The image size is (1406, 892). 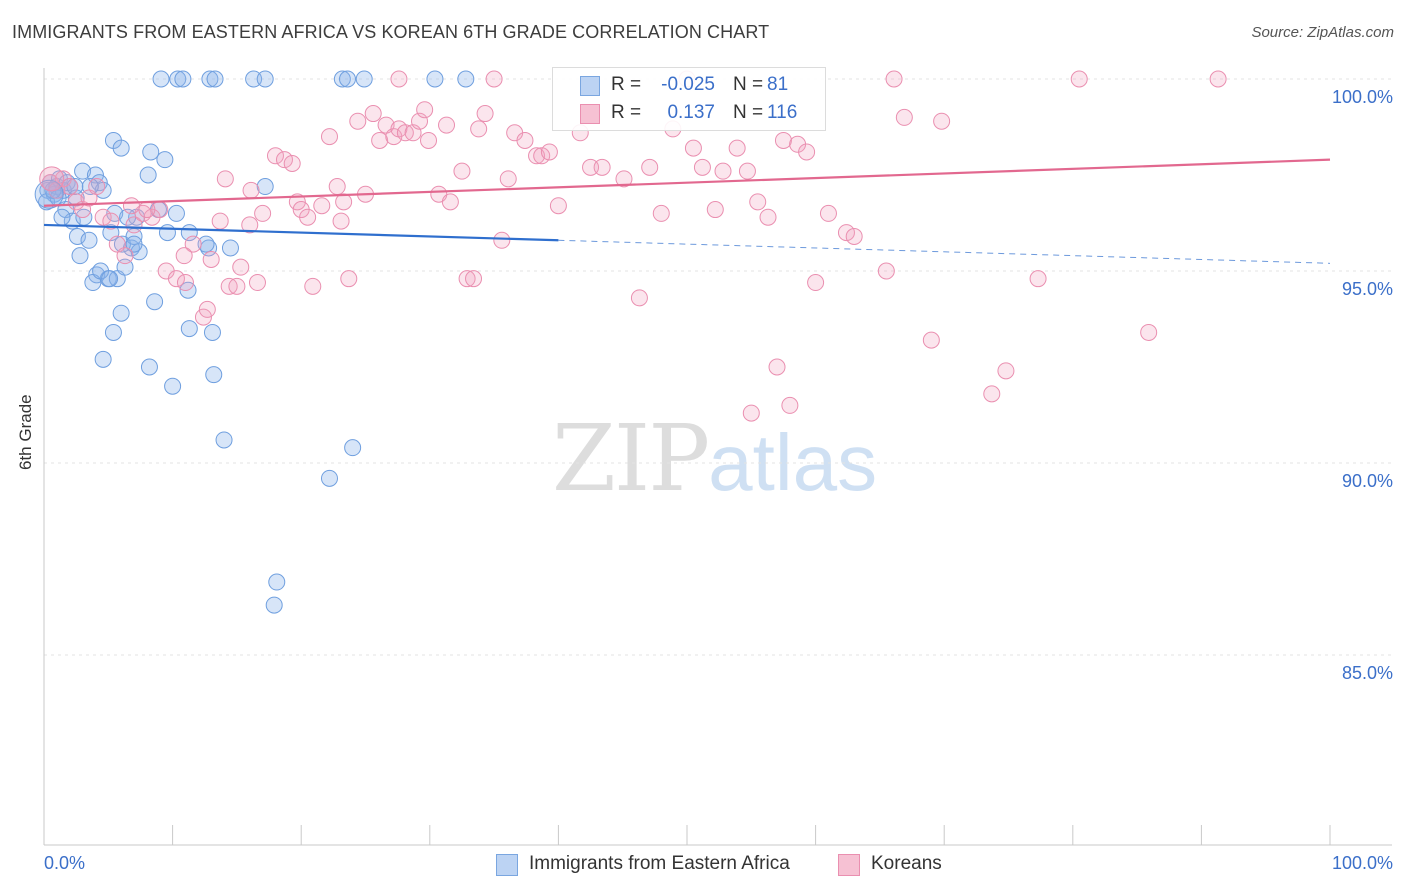 I want to click on y-tick-label: 90.0%, so click(x=1367, y=481).